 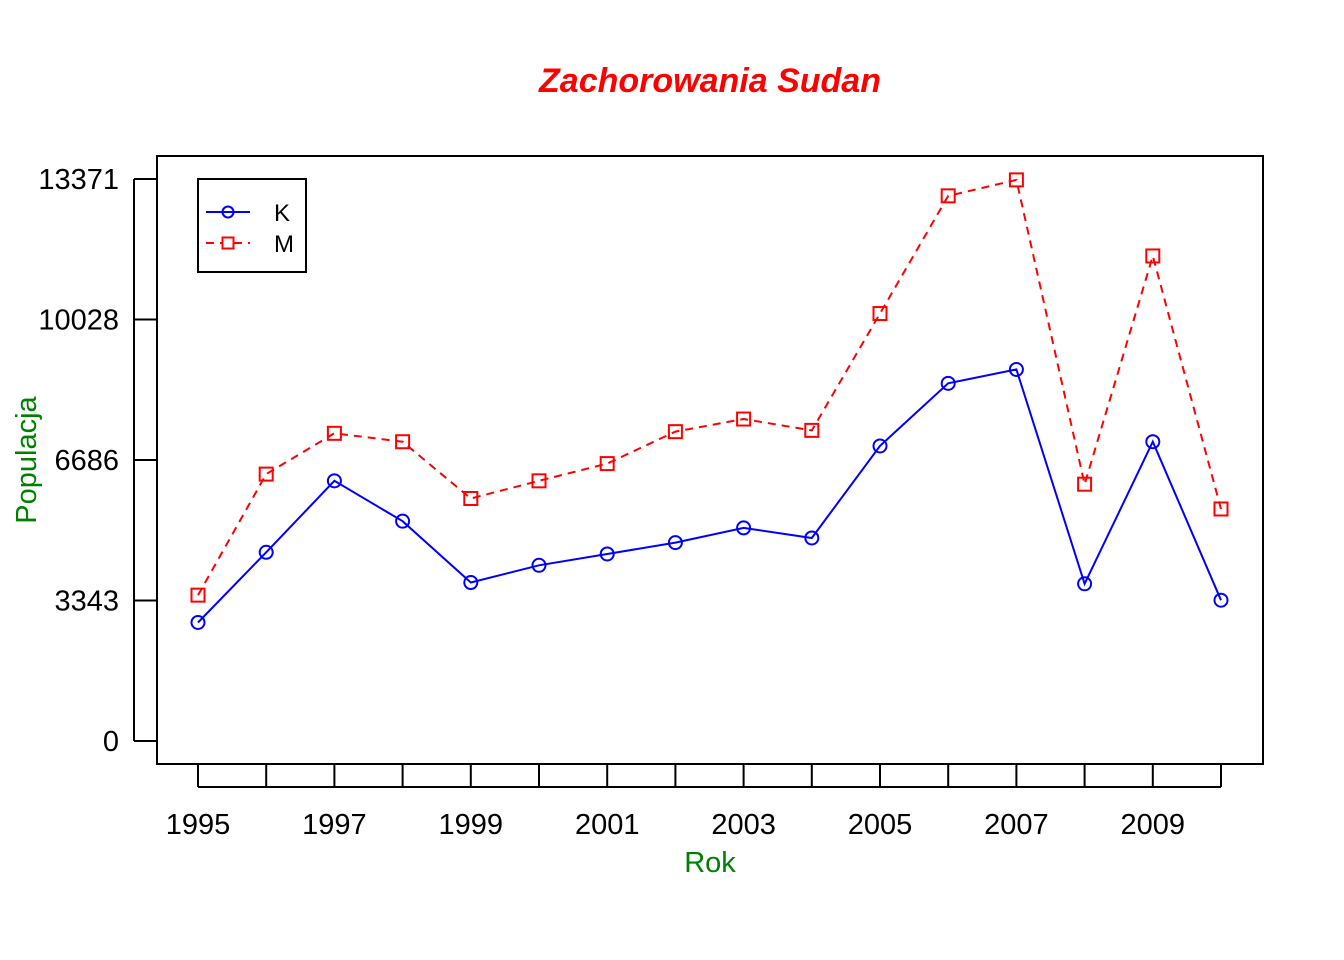 What do you see at coordinates (78, 321) in the screenshot?
I see `y-tick-label: 10028` at bounding box center [78, 321].